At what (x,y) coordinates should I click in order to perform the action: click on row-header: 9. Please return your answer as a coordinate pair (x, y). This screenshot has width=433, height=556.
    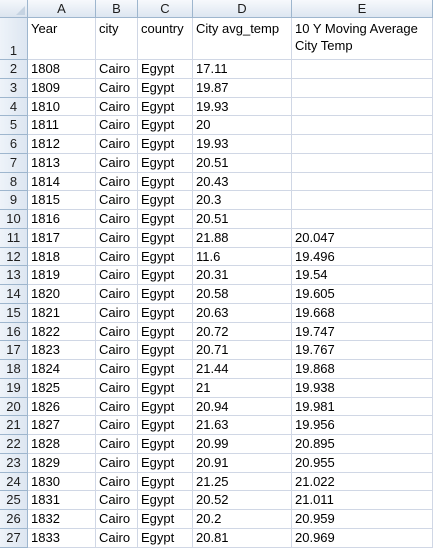
    Looking at the image, I should click on (14, 200).